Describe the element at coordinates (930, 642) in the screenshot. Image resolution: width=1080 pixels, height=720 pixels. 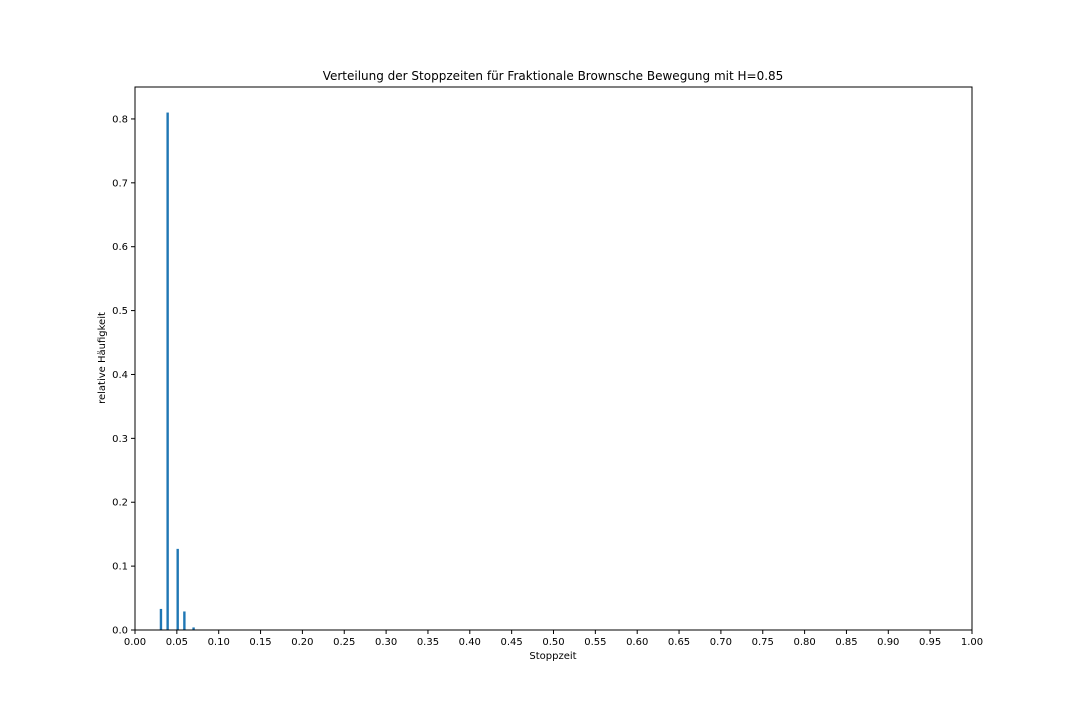
I see `x-tick-label: 0.95` at that location.